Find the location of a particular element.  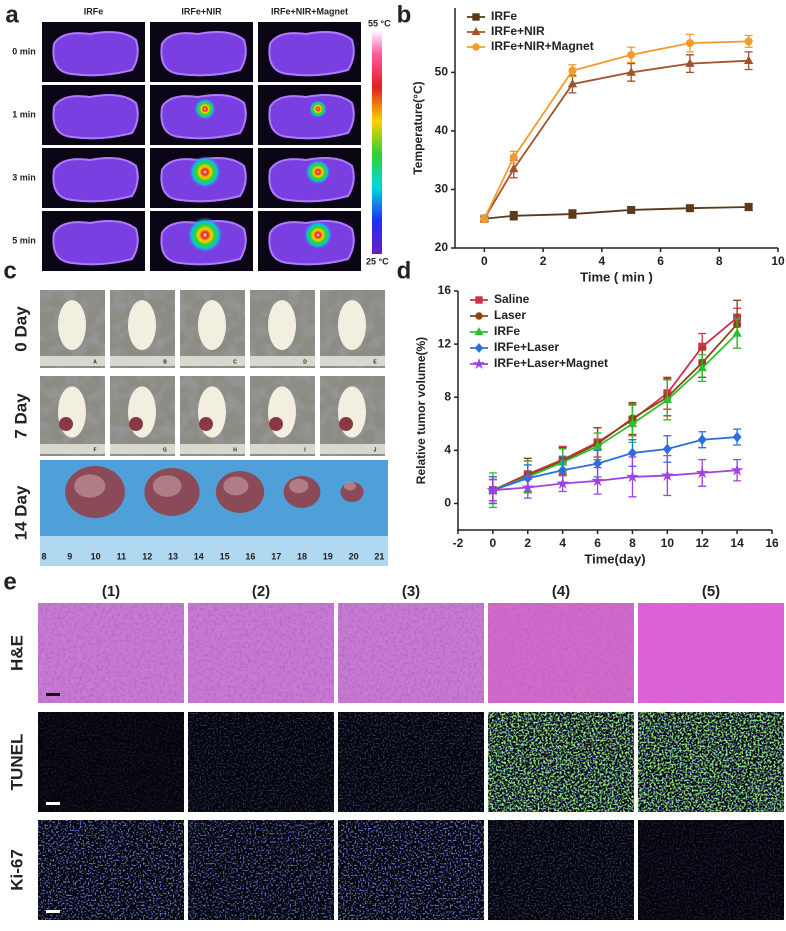

legend-label: Laser is located at coordinates (510, 315).